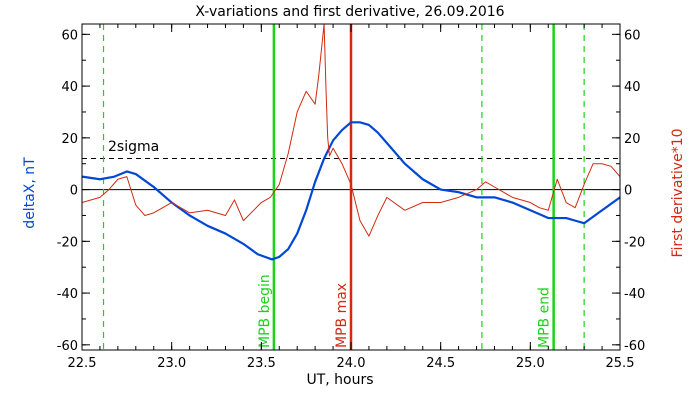 Image resolution: width=700 pixels, height=400 pixels. Describe the element at coordinates (530, 363) in the screenshot. I see `x-tick-label-5: 25.0` at that location.